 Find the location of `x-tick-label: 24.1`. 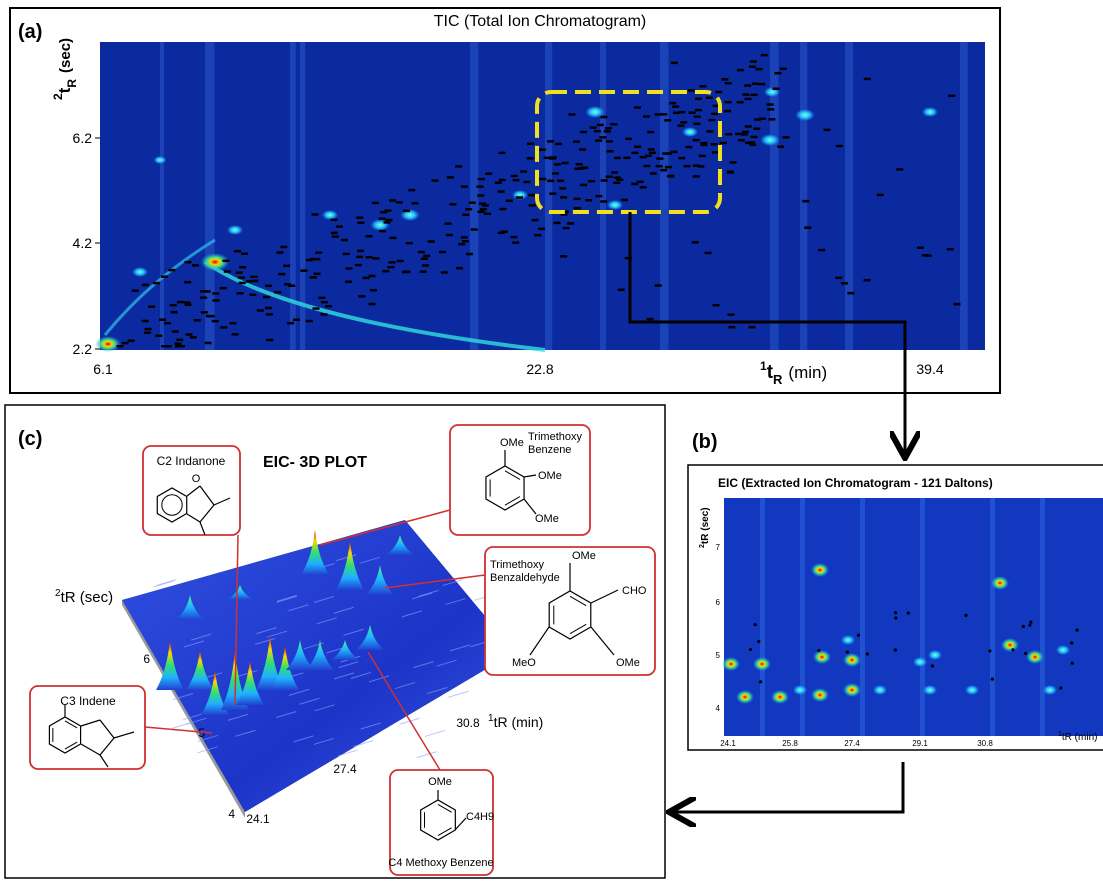

x-tick-label: 24.1 is located at coordinates (728, 743).